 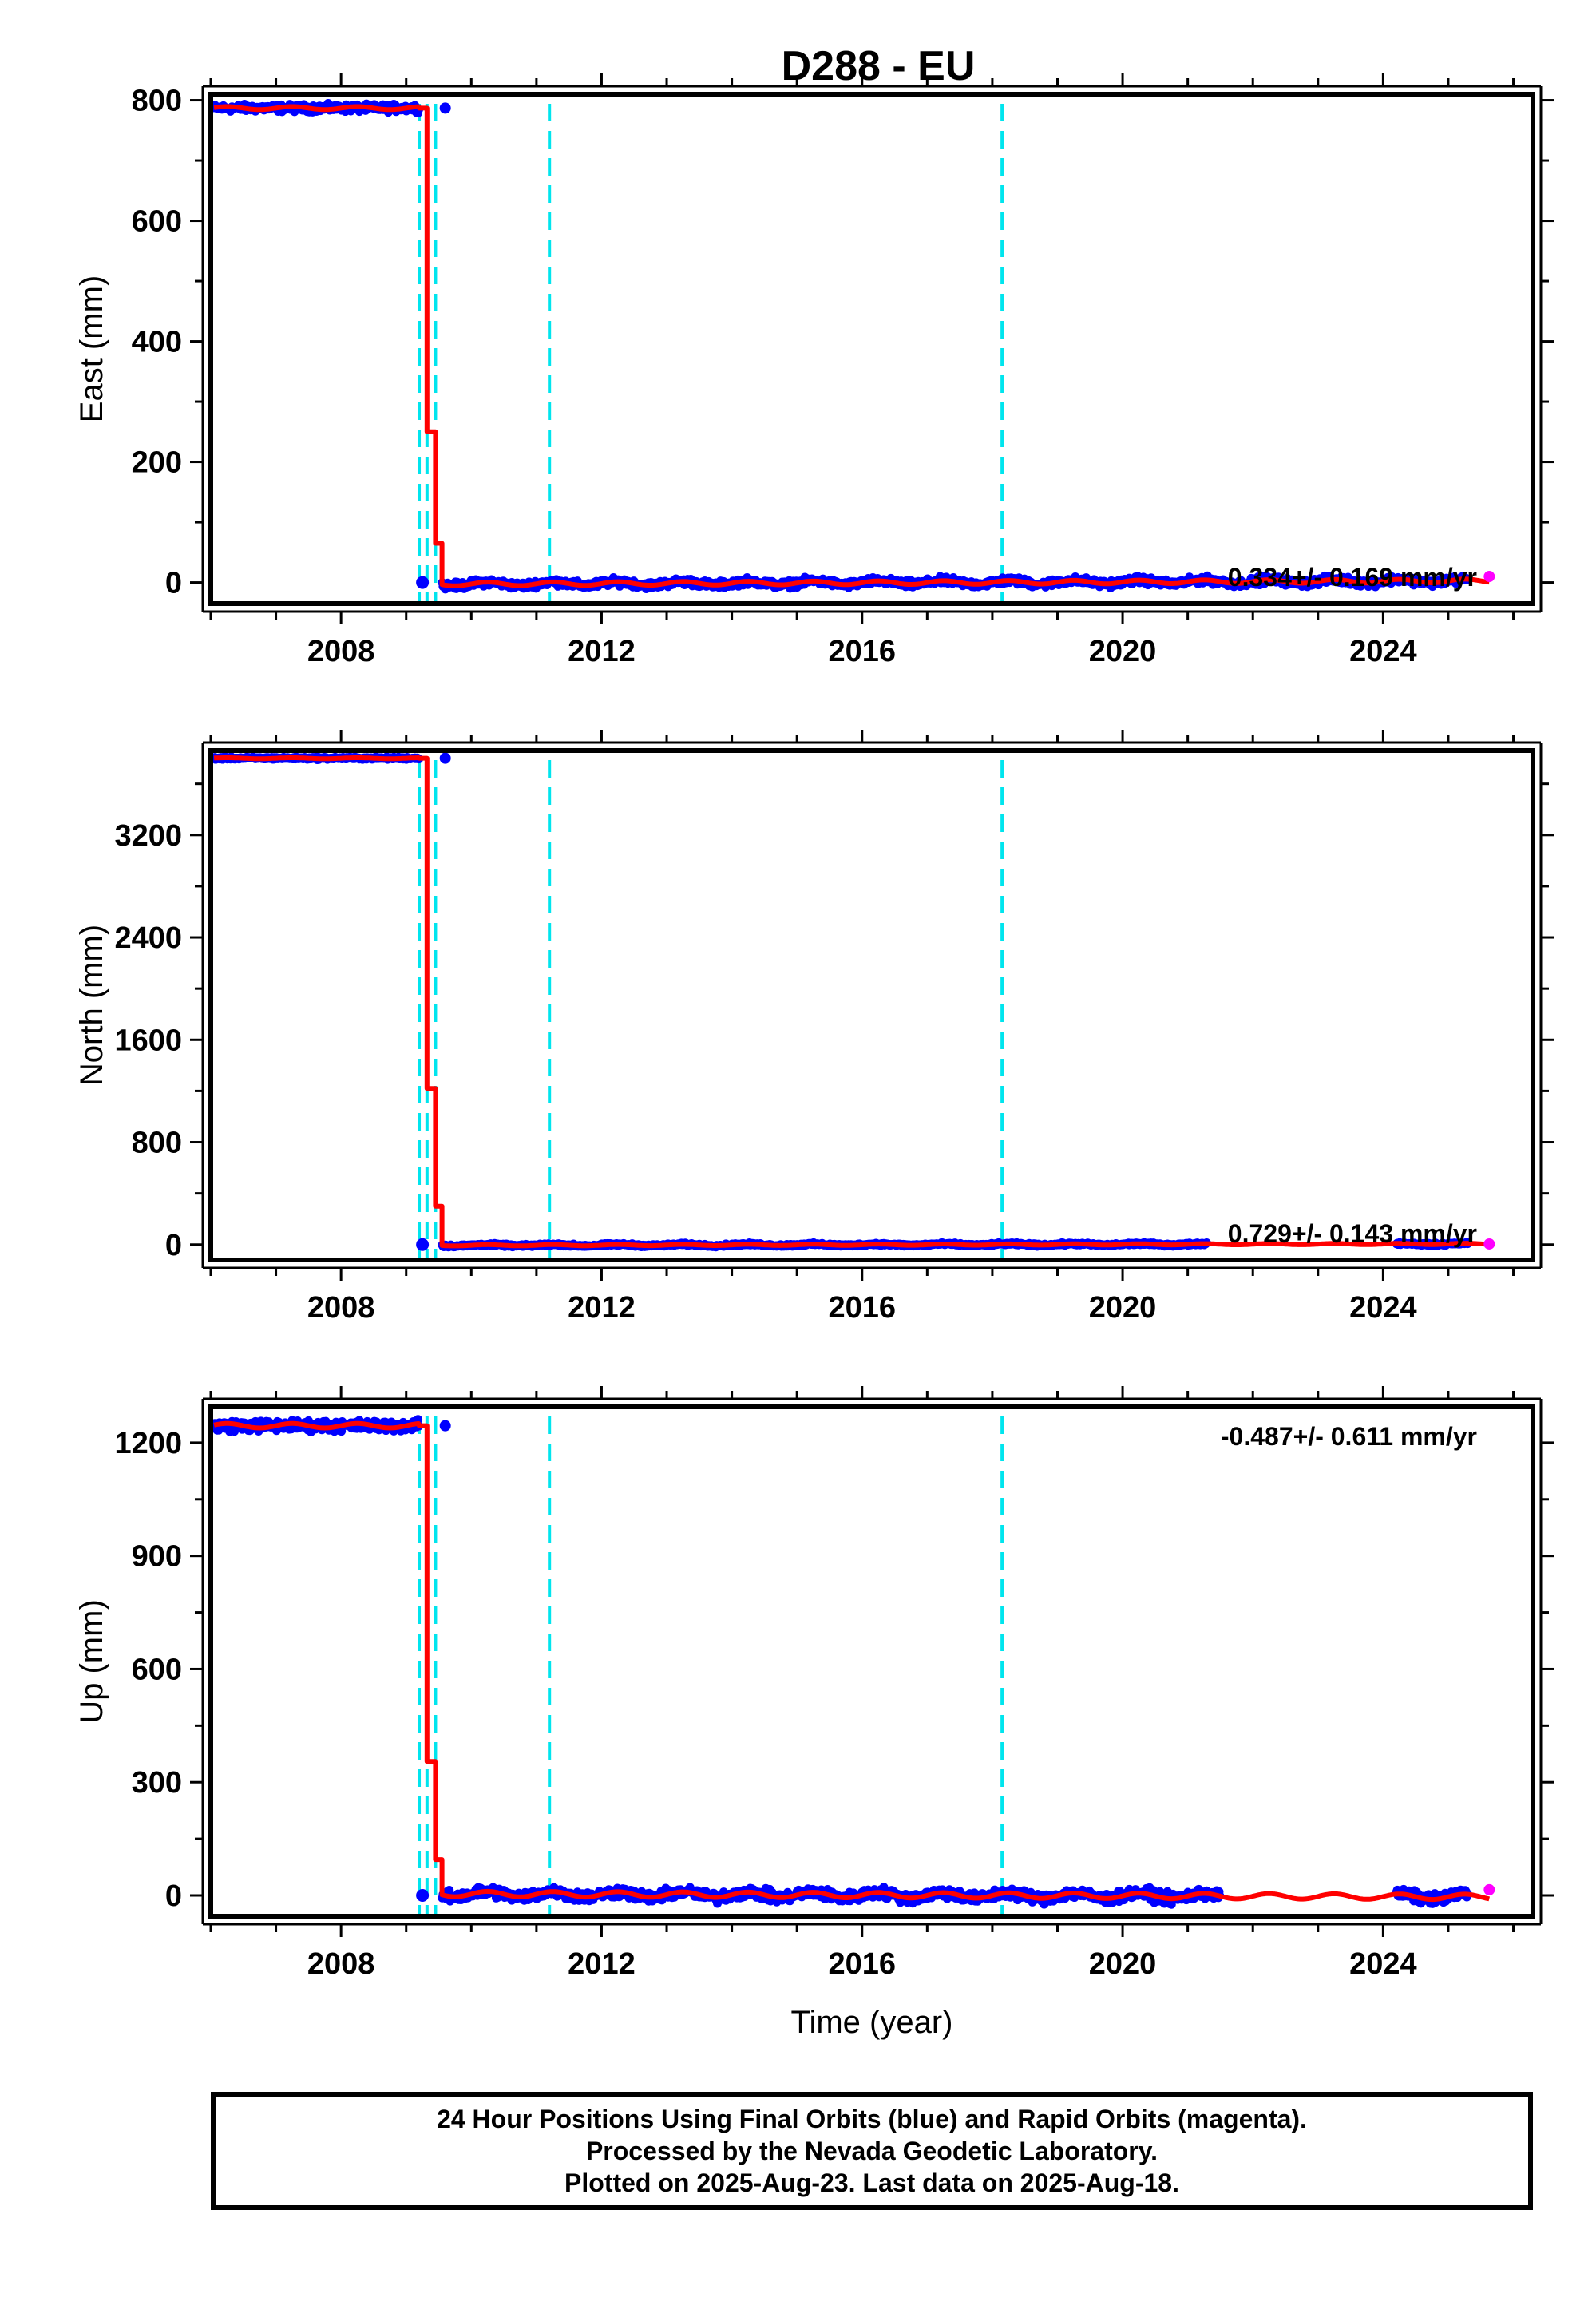 What do you see at coordinates (872, 2022) in the screenshot?
I see `x-axis-title: Time (year)` at bounding box center [872, 2022].